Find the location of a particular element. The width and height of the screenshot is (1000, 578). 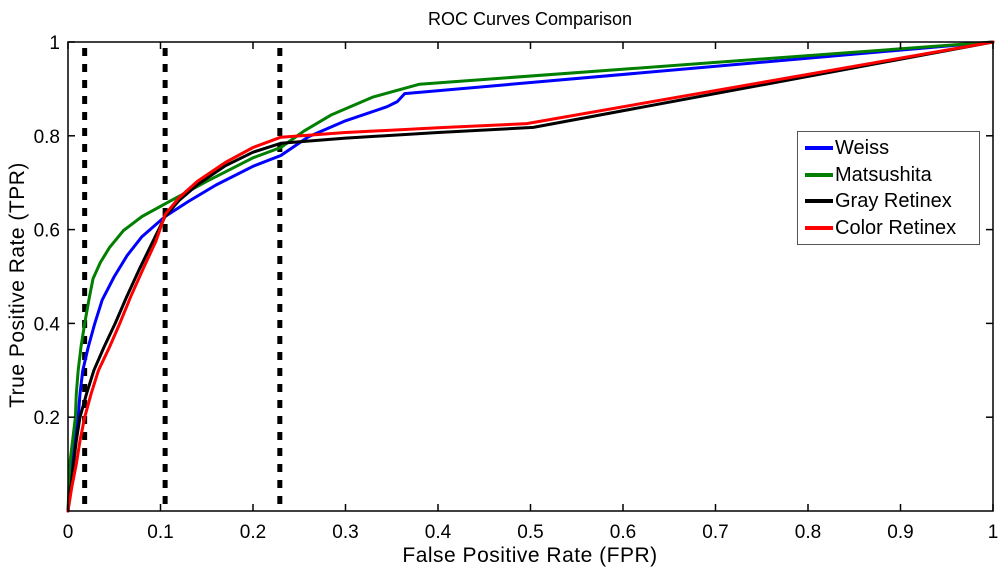

y-tick-label: 0.8 is located at coordinates (47, 137).